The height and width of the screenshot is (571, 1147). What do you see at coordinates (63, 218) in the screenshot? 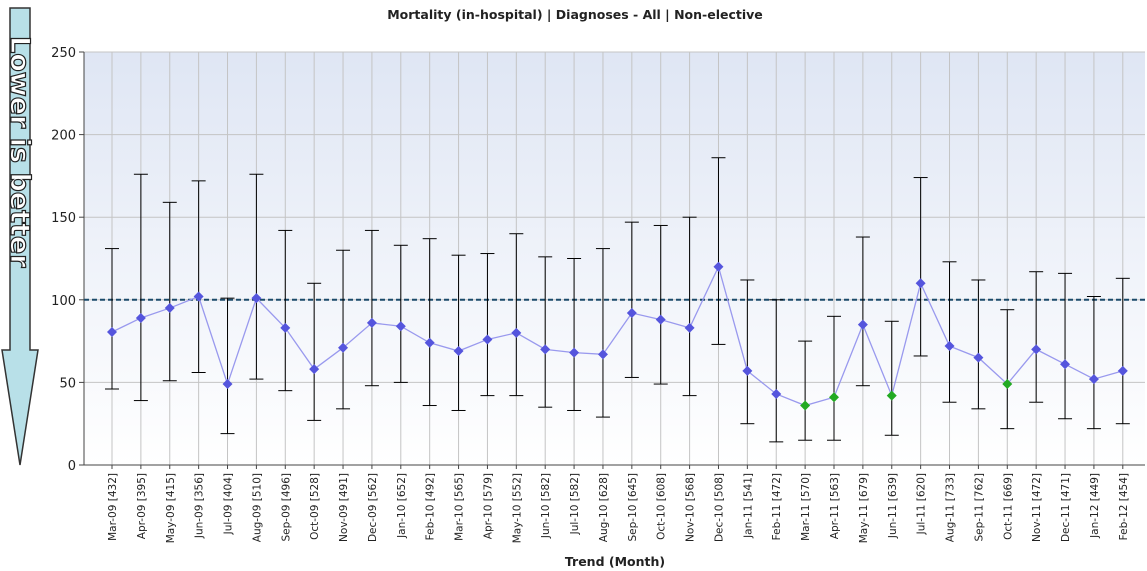
I see `y-tick-label: 150` at bounding box center [63, 218].